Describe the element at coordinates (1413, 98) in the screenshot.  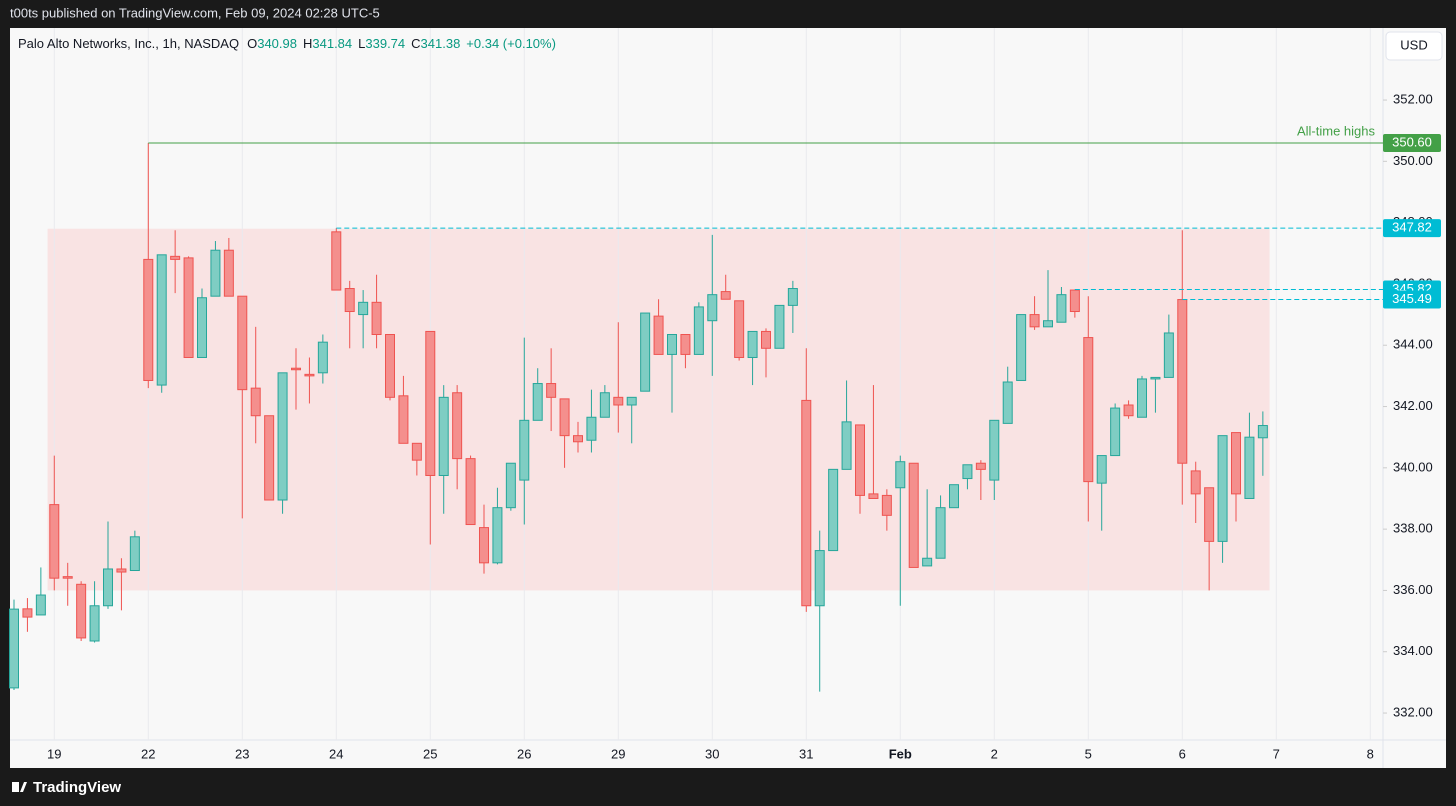
I see `y-tick-label: 352.00` at that location.